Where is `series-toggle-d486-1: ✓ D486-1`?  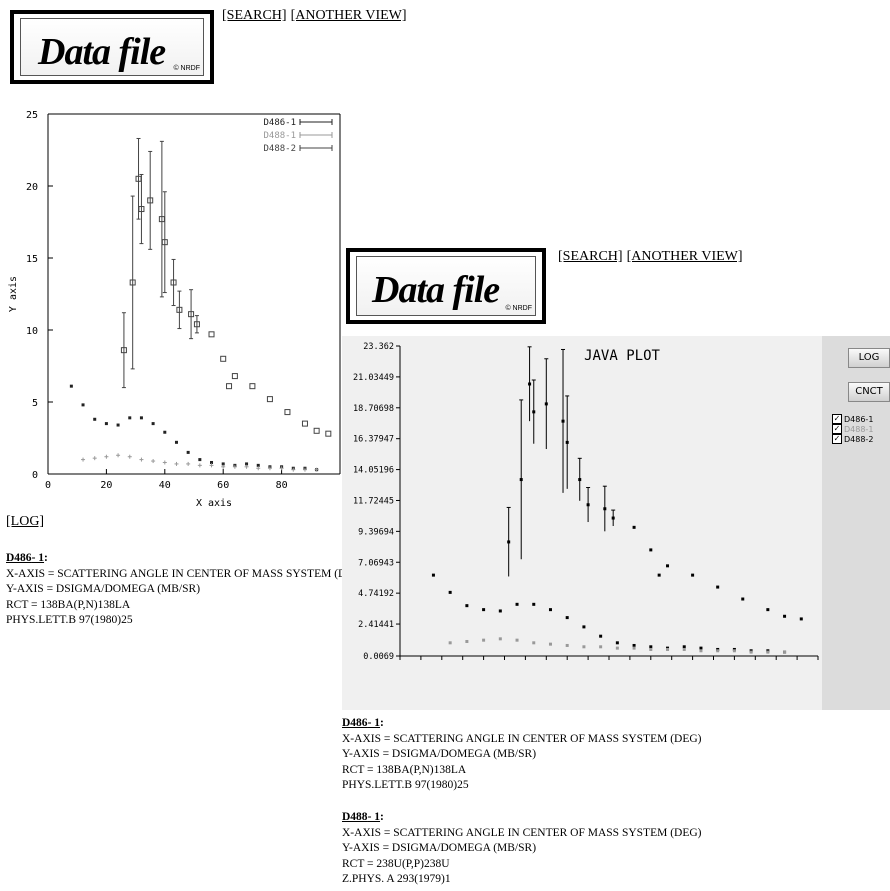 series-toggle-d486-1: ✓ D486-1 is located at coordinates (852, 419).